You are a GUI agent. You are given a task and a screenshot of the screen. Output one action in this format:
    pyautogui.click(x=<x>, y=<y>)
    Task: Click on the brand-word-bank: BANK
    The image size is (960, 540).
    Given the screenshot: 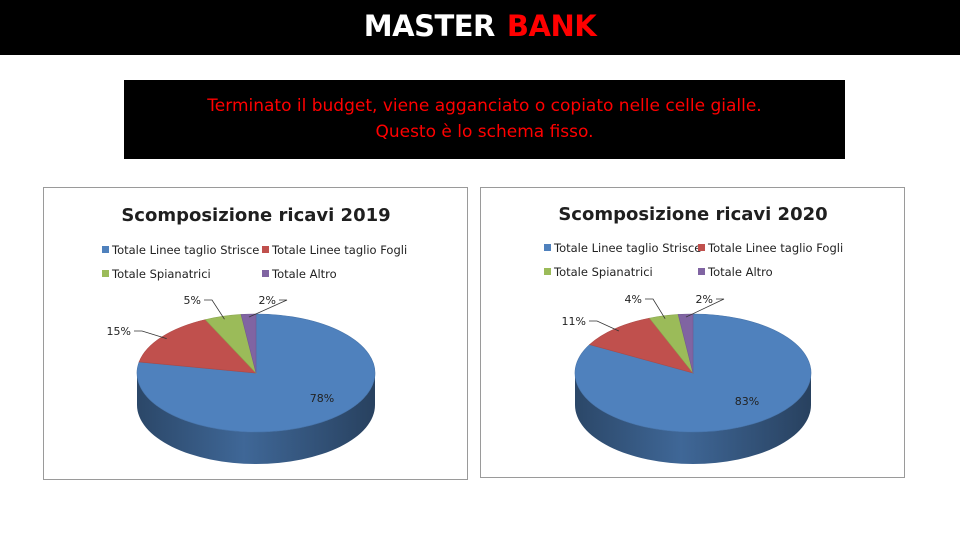 What is the action you would take?
    pyautogui.click(x=551, y=26)
    